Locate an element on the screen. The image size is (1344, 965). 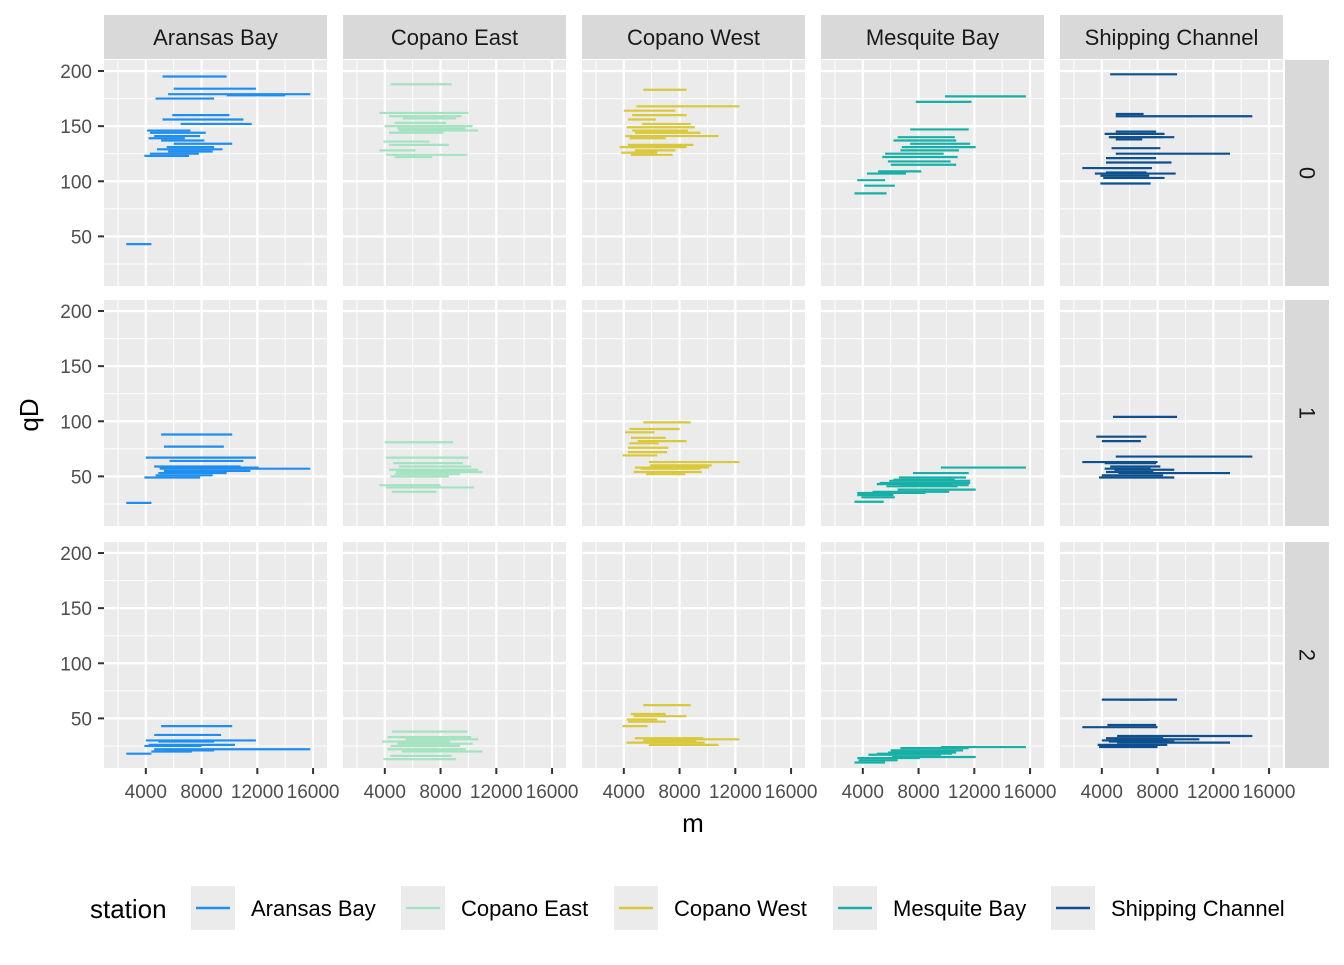
row-strip-label: 1 is located at coordinates (1307, 413).